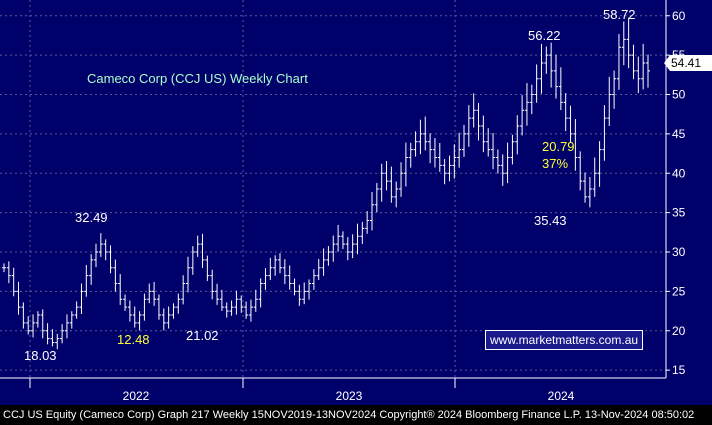 The height and width of the screenshot is (425, 712). I want to click on last-price-tag: 54.41, so click(688, 63).